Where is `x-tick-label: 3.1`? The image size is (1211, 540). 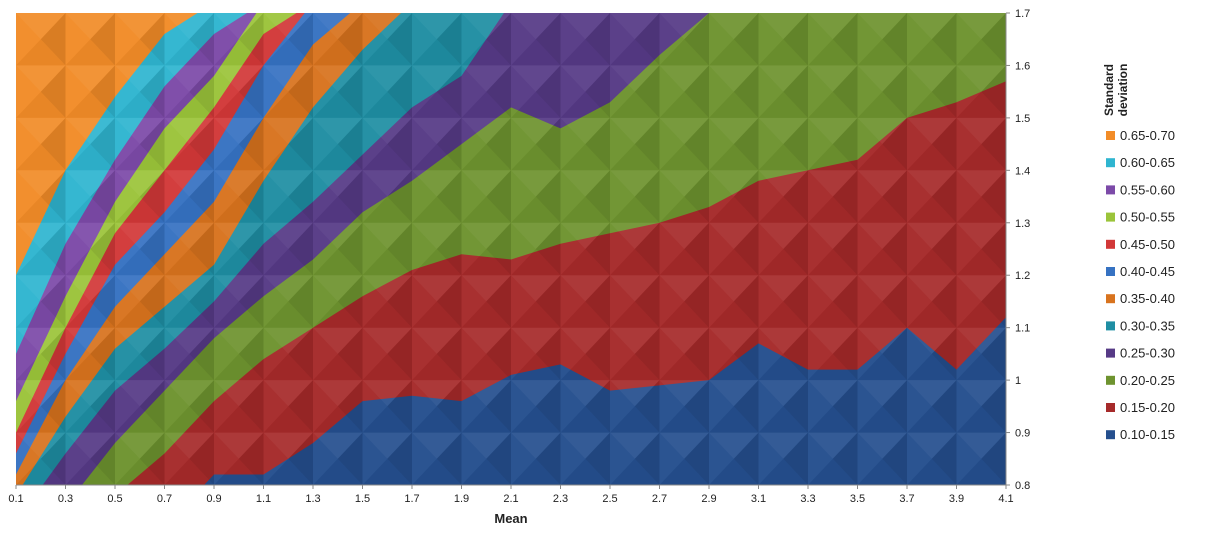
x-tick-label: 3.1 is located at coordinates (758, 499).